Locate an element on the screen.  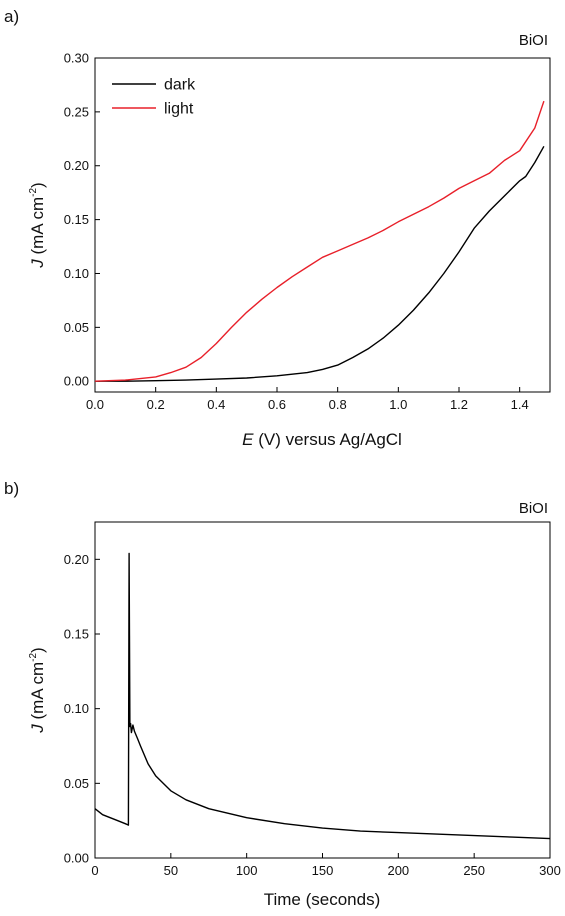
legend-a: dark light is located at coordinates (154, 97).